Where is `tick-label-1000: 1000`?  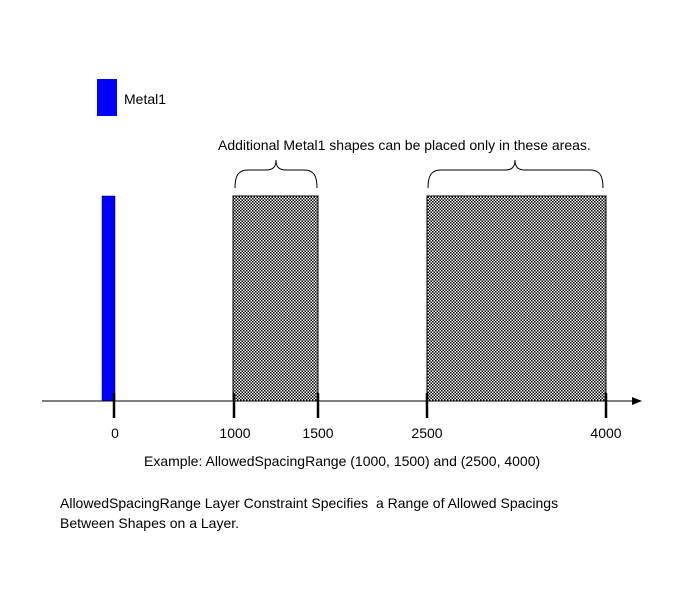 tick-label-1000: 1000 is located at coordinates (234, 433).